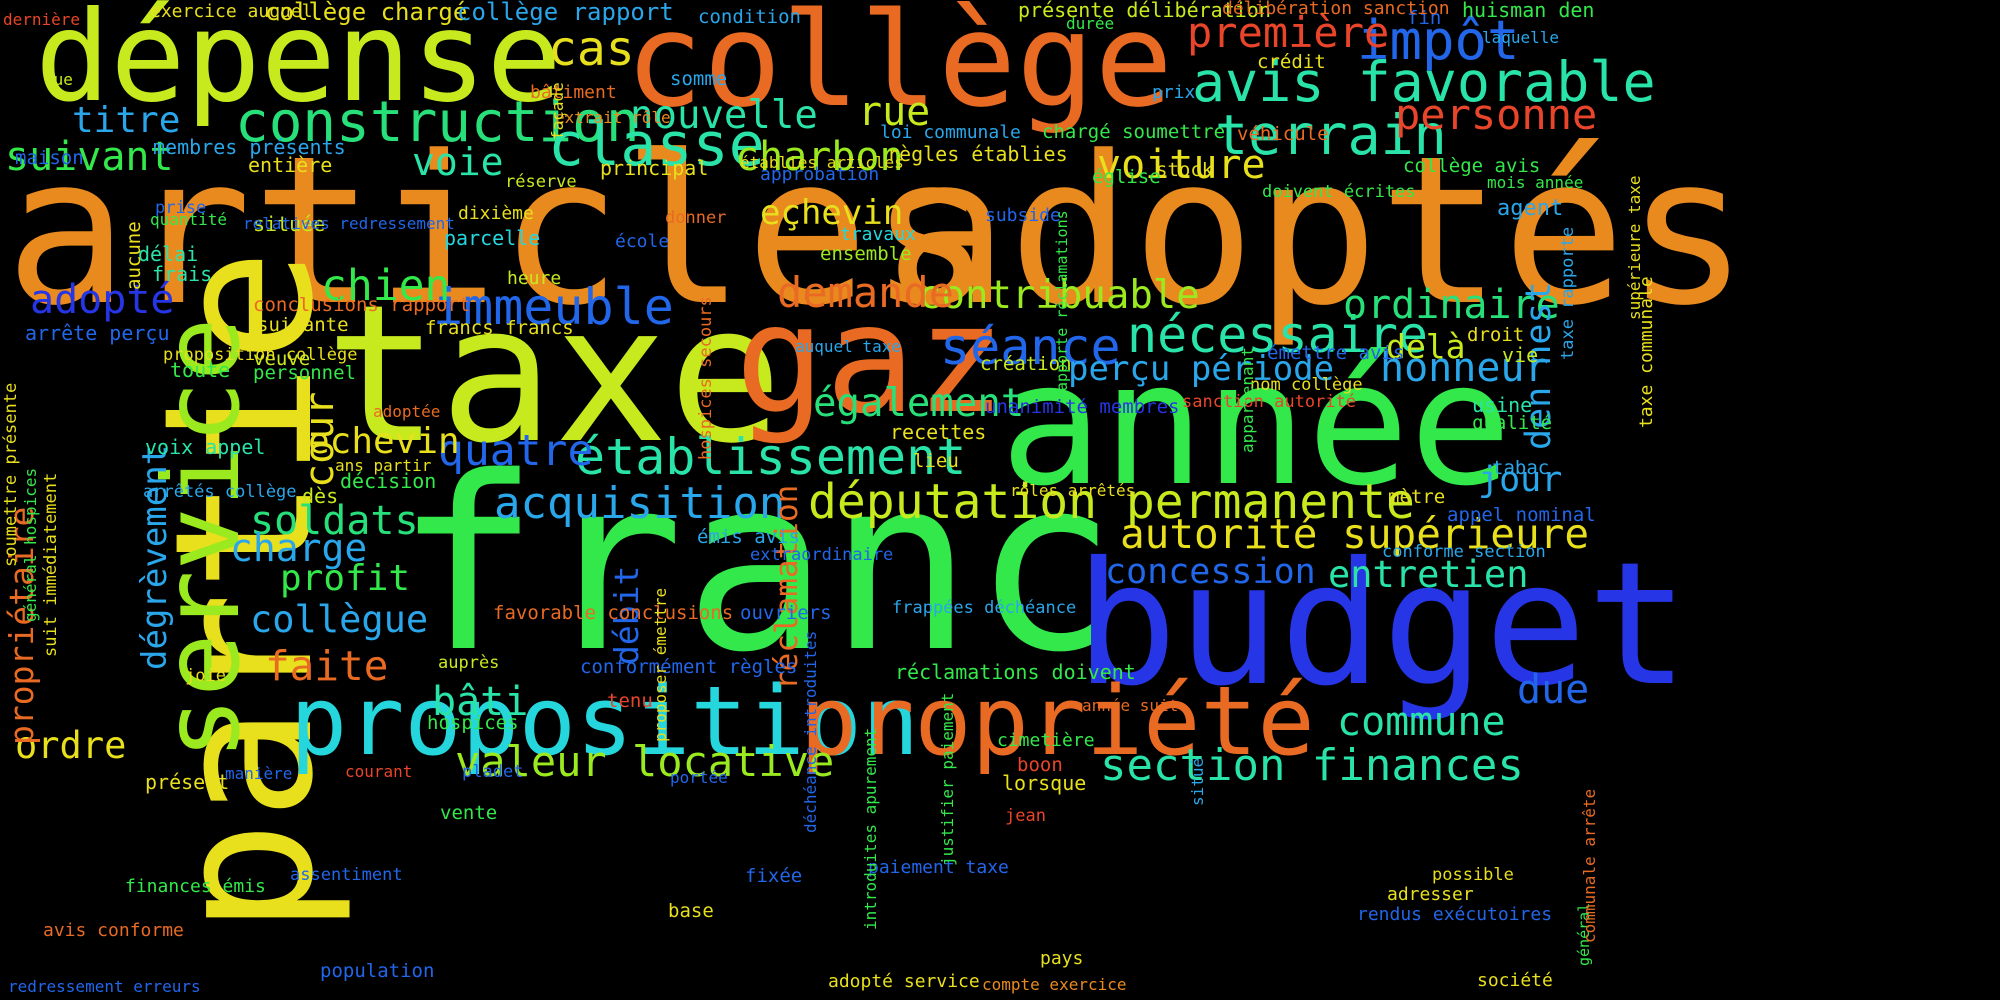  What do you see at coordinates (480, 702) in the screenshot?
I see `word-bati: bâti` at bounding box center [480, 702].